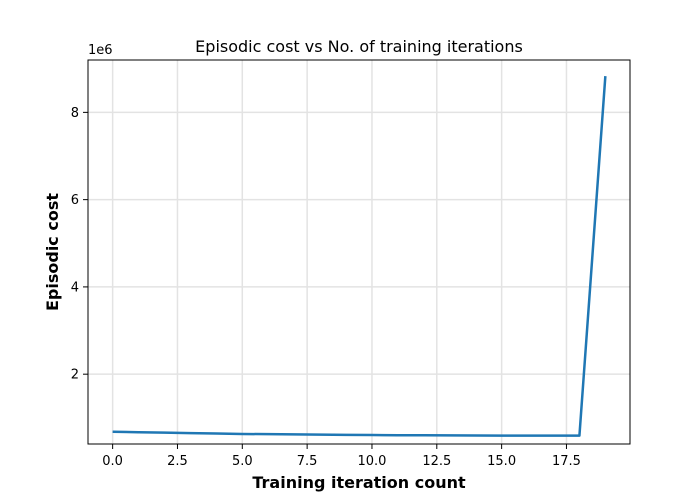 This screenshot has height=500, width=700. Describe the element at coordinates (566, 461) in the screenshot. I see `x-tick-label: 17.5` at that location.